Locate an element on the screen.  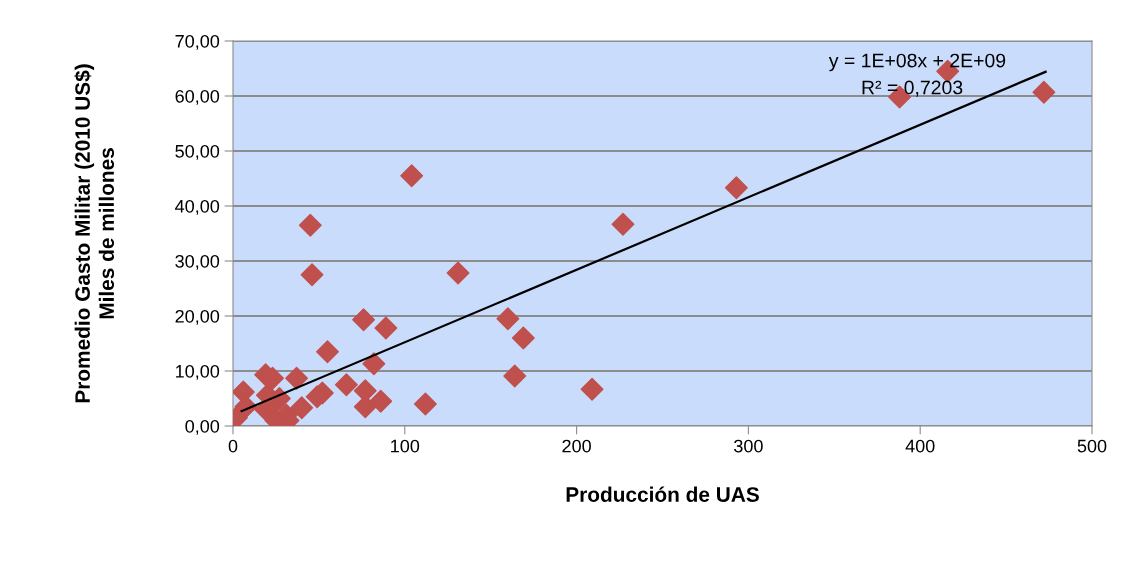
y-tick-label: 0,00 is located at coordinates (202, 427).